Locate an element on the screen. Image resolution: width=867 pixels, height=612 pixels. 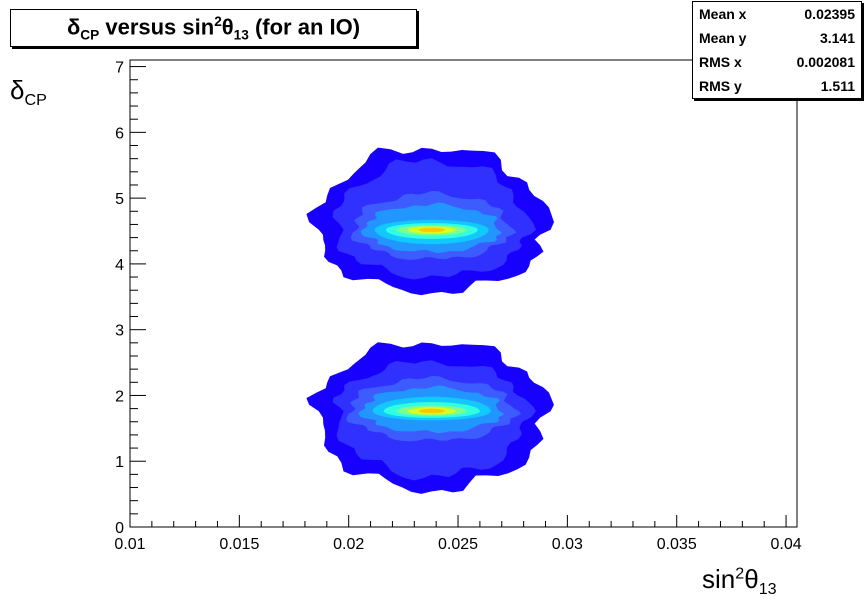
stats-row: RMS y 1.511 is located at coordinates (777, 86).